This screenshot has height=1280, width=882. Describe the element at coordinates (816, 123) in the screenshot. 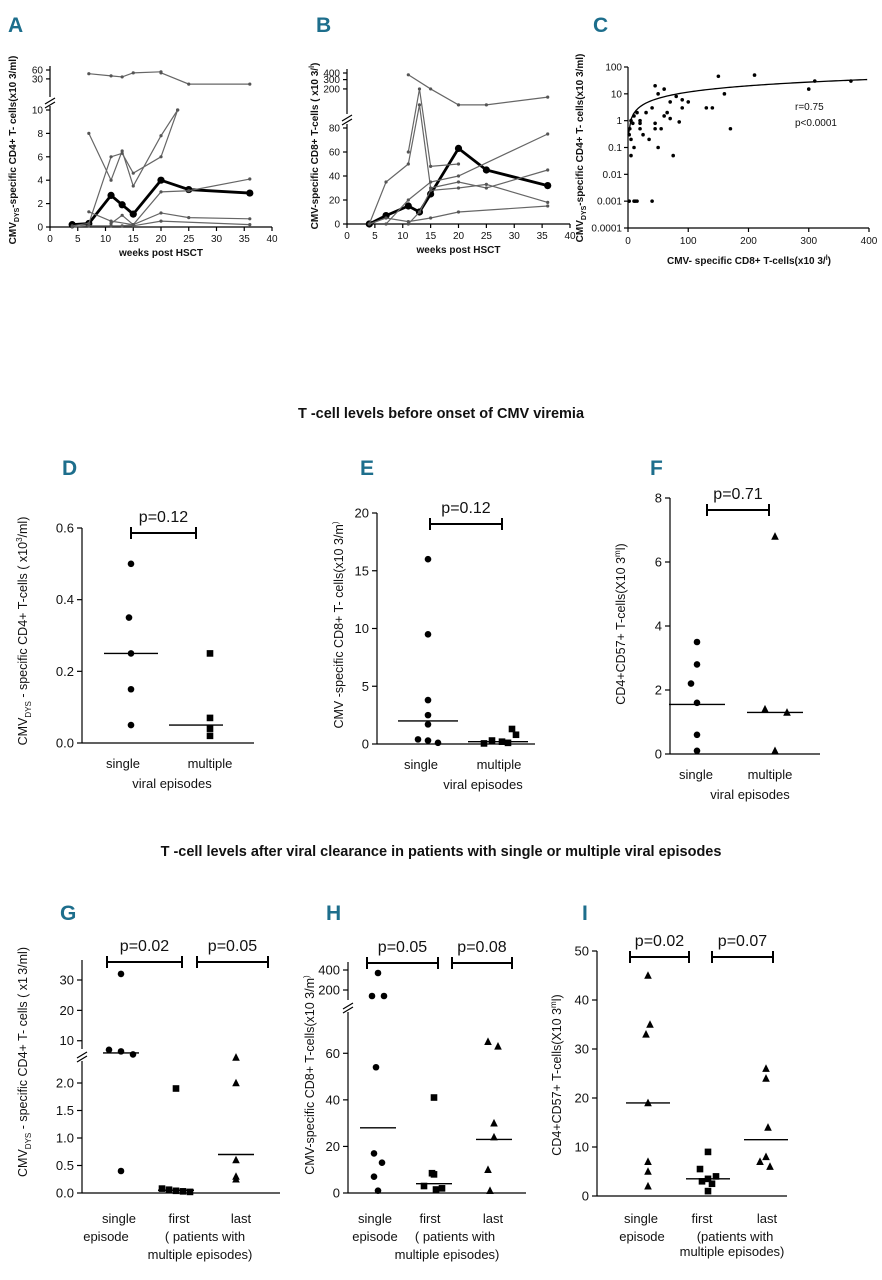

I see `annotation-p: p<0.0001` at that location.